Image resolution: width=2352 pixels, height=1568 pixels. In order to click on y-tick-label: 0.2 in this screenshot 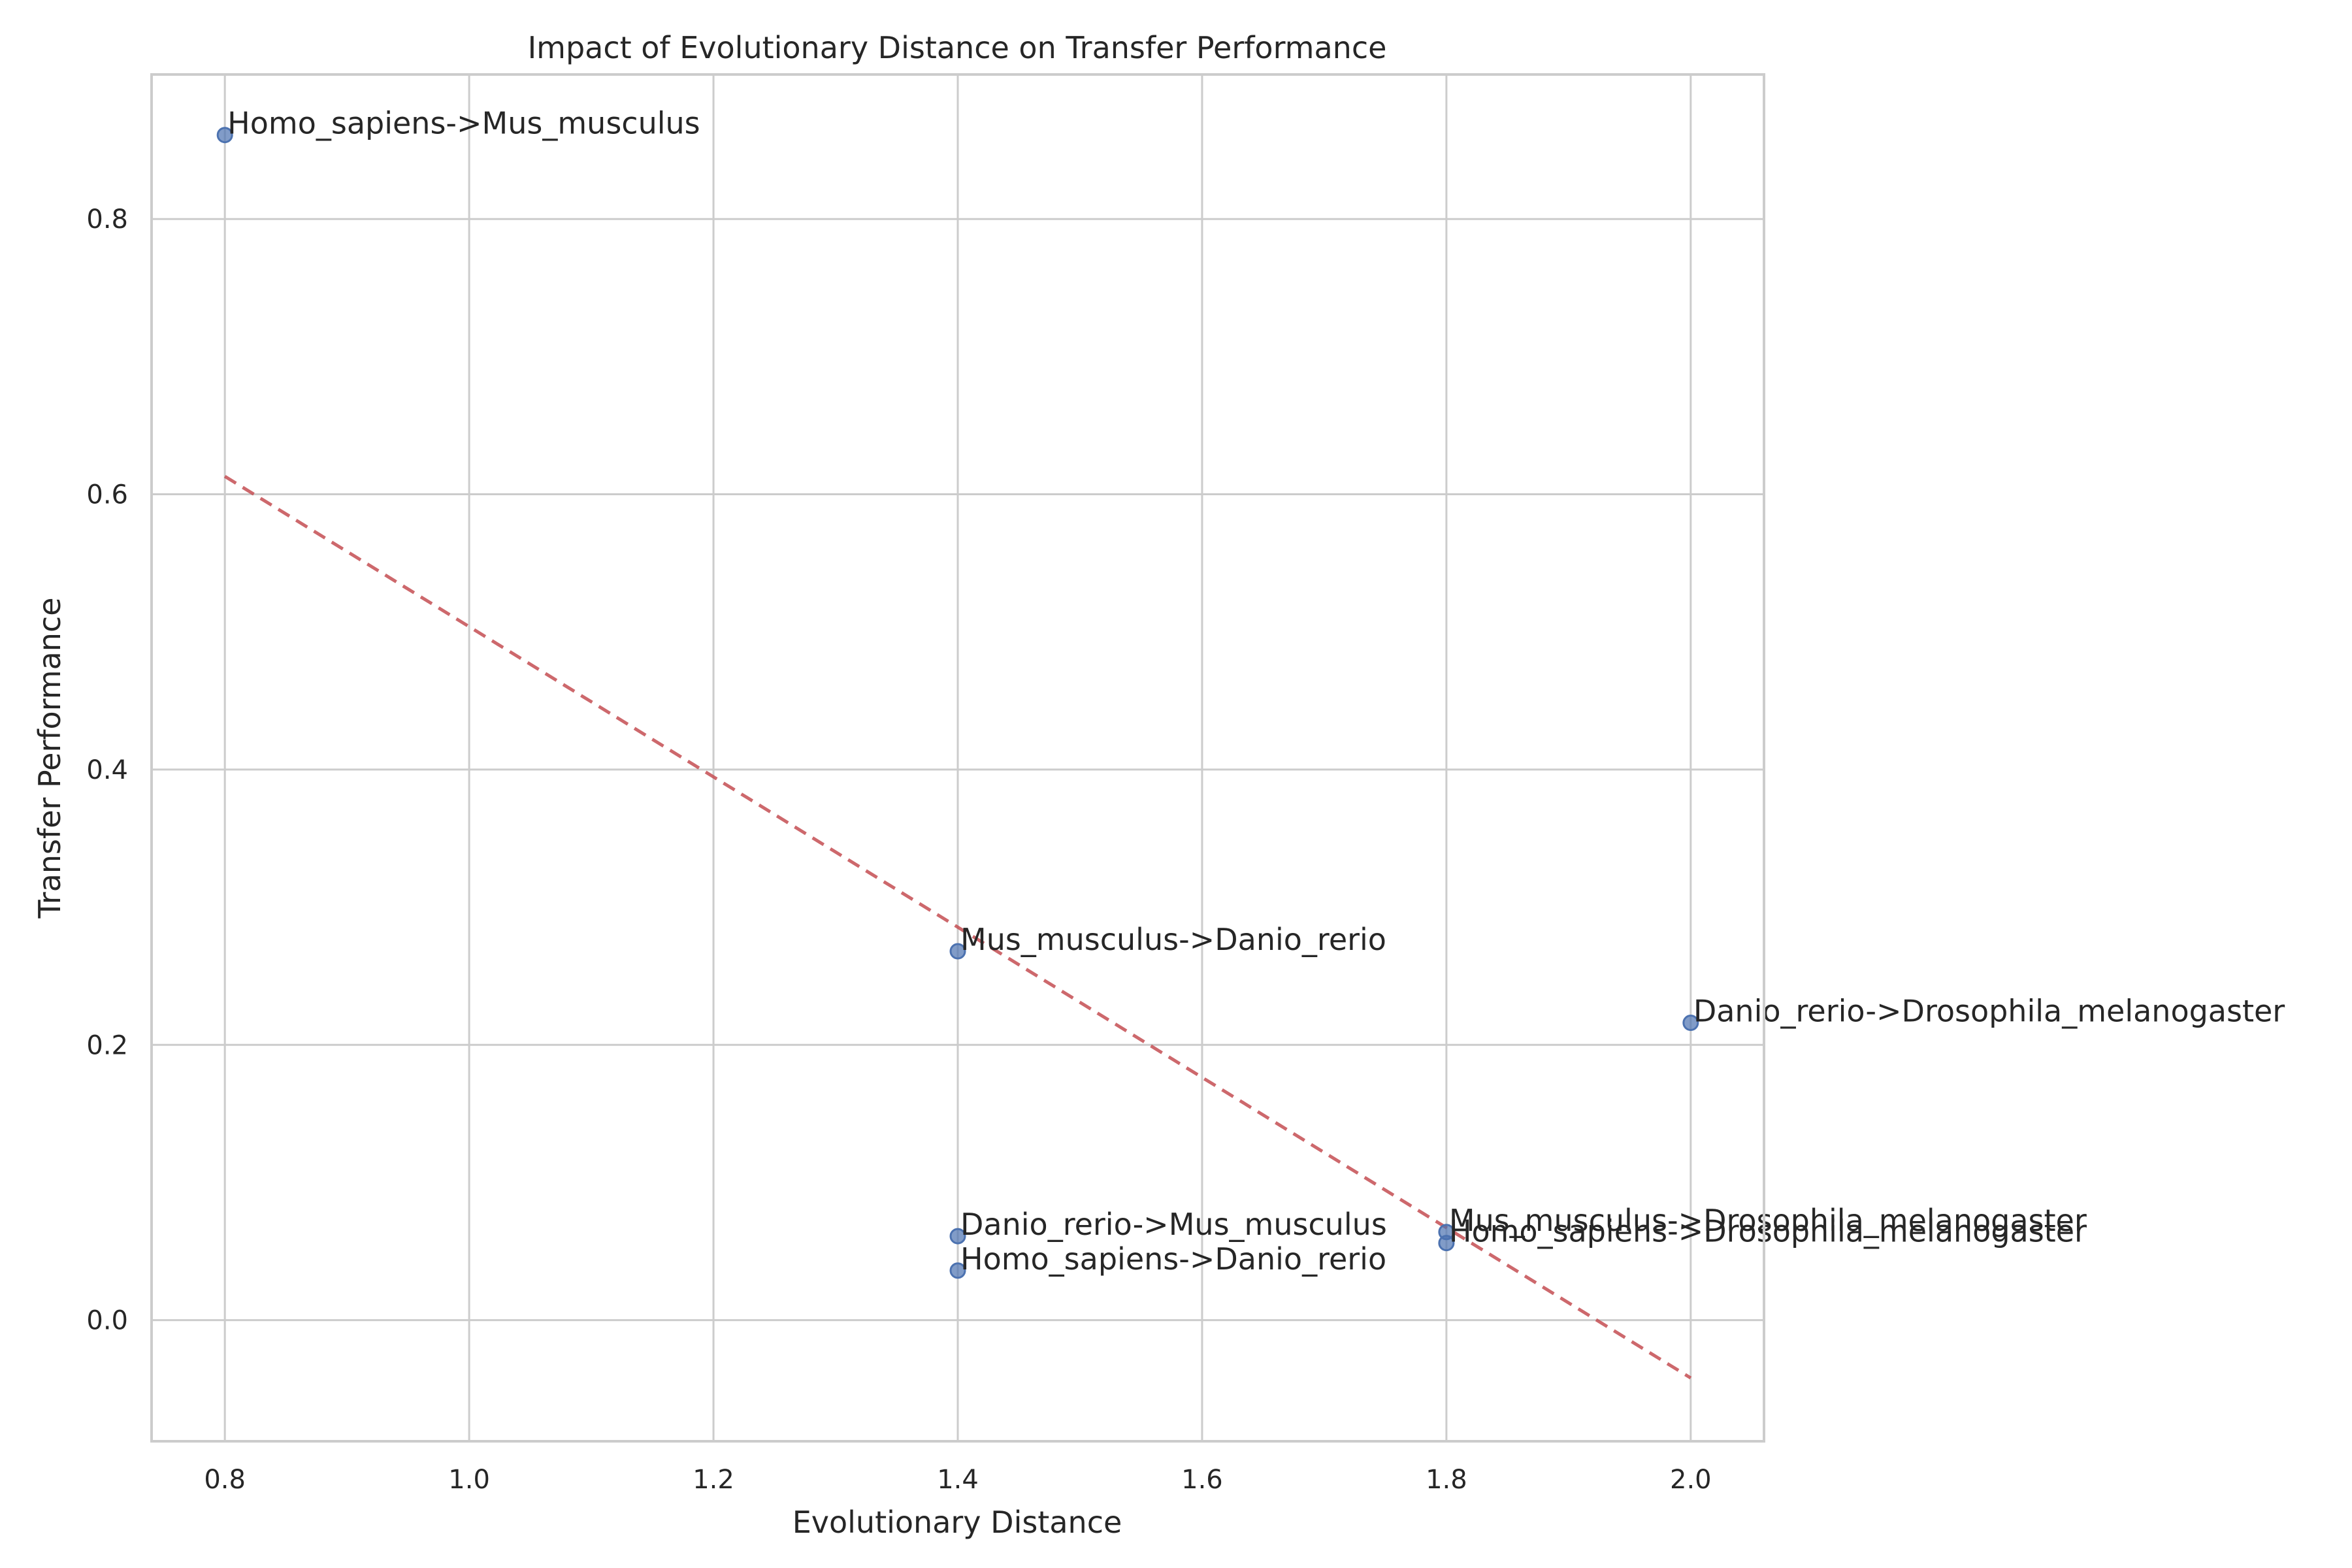, I will do `click(107, 1045)`.